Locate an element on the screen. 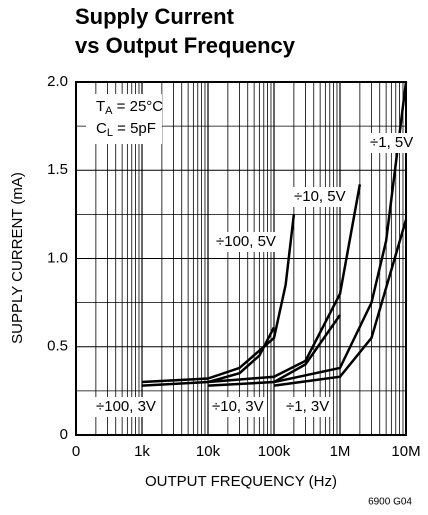 The height and width of the screenshot is (515, 428). series-label: ÷1, 3V is located at coordinates (307, 406).